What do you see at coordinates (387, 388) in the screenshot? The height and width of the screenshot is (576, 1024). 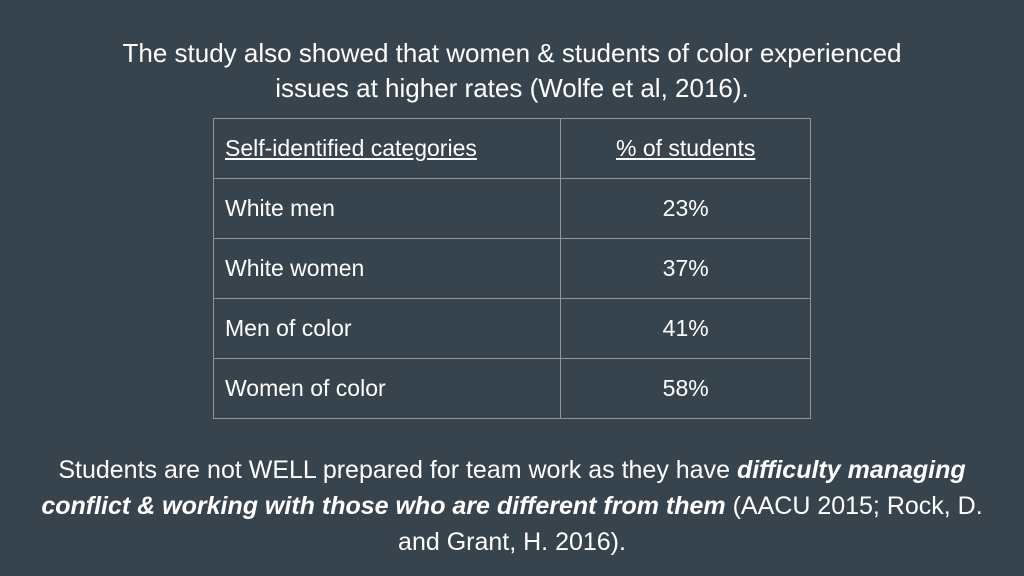 I see `row-category: Women of color` at bounding box center [387, 388].